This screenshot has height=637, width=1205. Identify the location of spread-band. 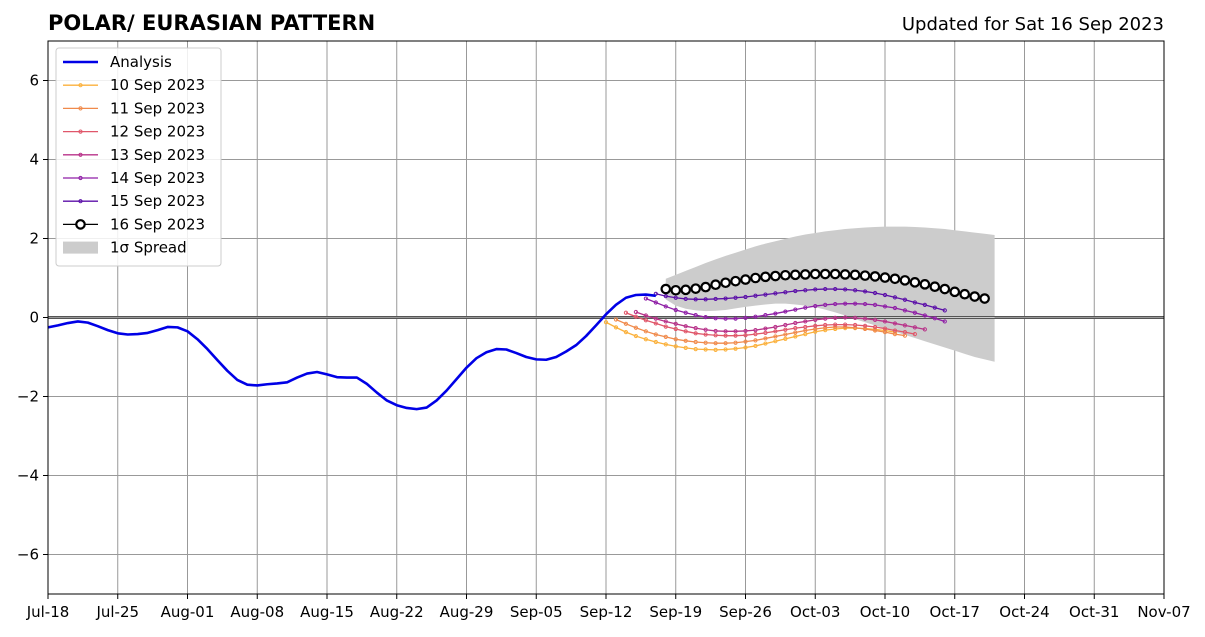
(830, 294).